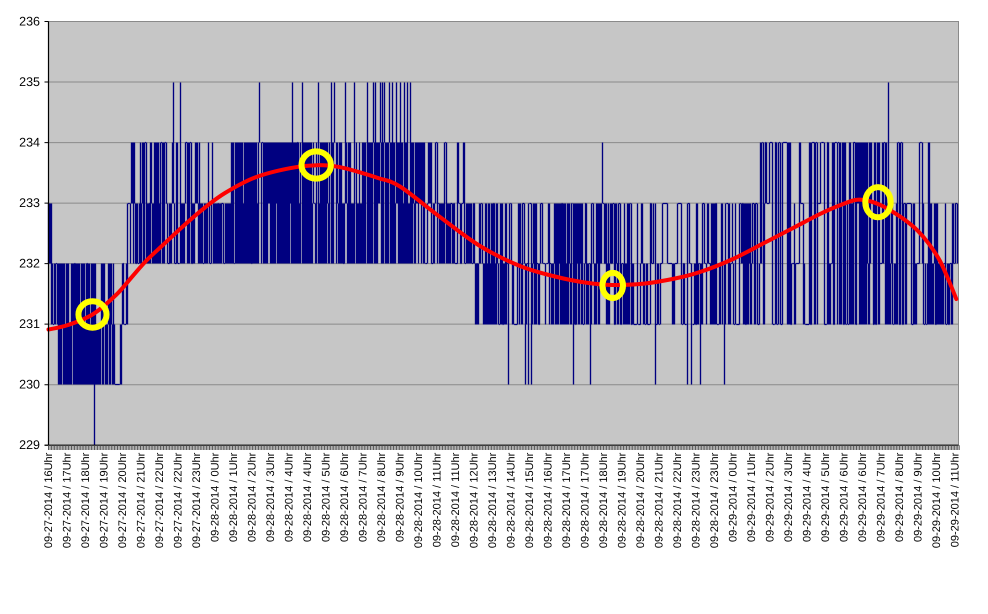 The image size is (988, 614). What do you see at coordinates (363, 497) in the screenshot?
I see `svg-text: 09-28-2014 / 7Uhr` at bounding box center [363, 497].